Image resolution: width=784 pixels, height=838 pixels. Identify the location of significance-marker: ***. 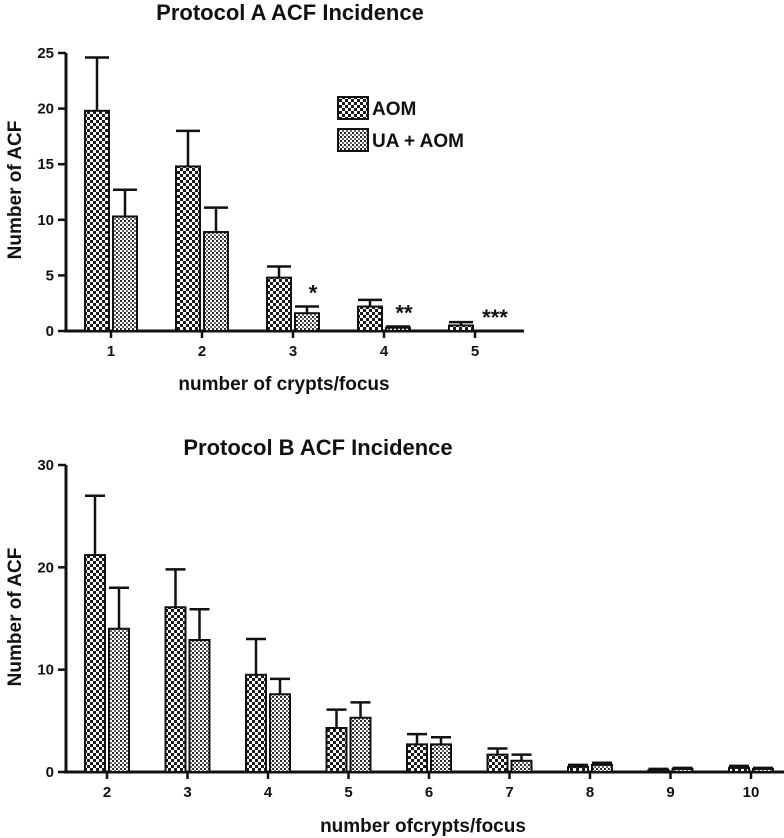
(495, 317).